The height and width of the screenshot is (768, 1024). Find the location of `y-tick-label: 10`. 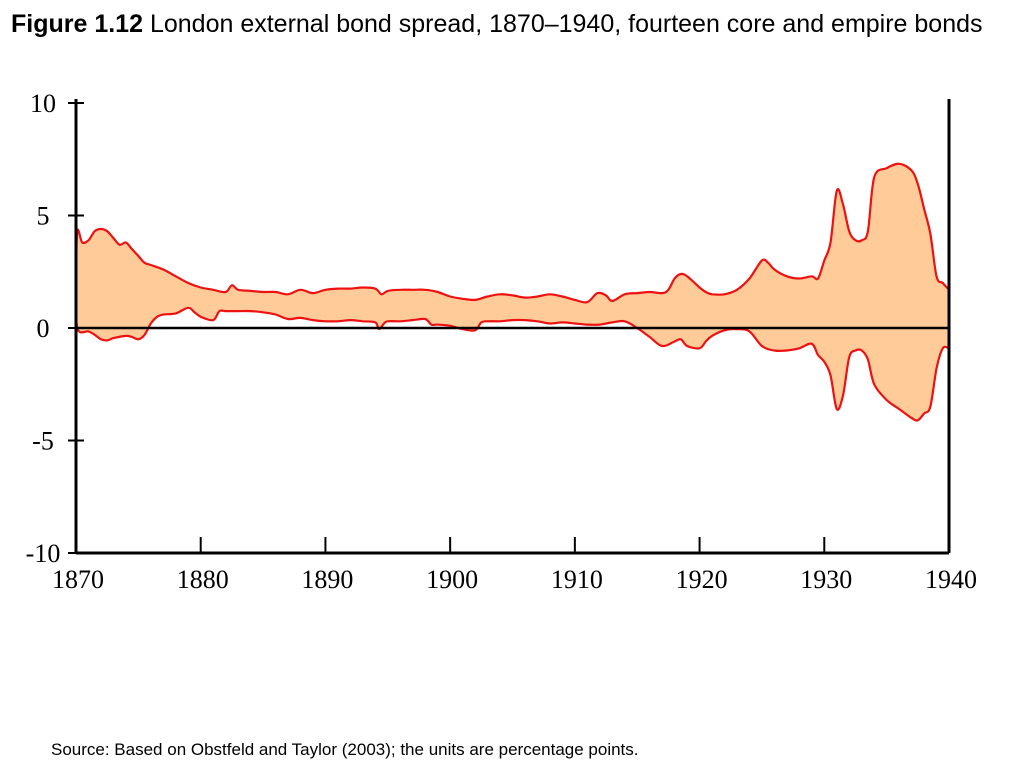

y-tick-label: 10 is located at coordinates (43, 103).